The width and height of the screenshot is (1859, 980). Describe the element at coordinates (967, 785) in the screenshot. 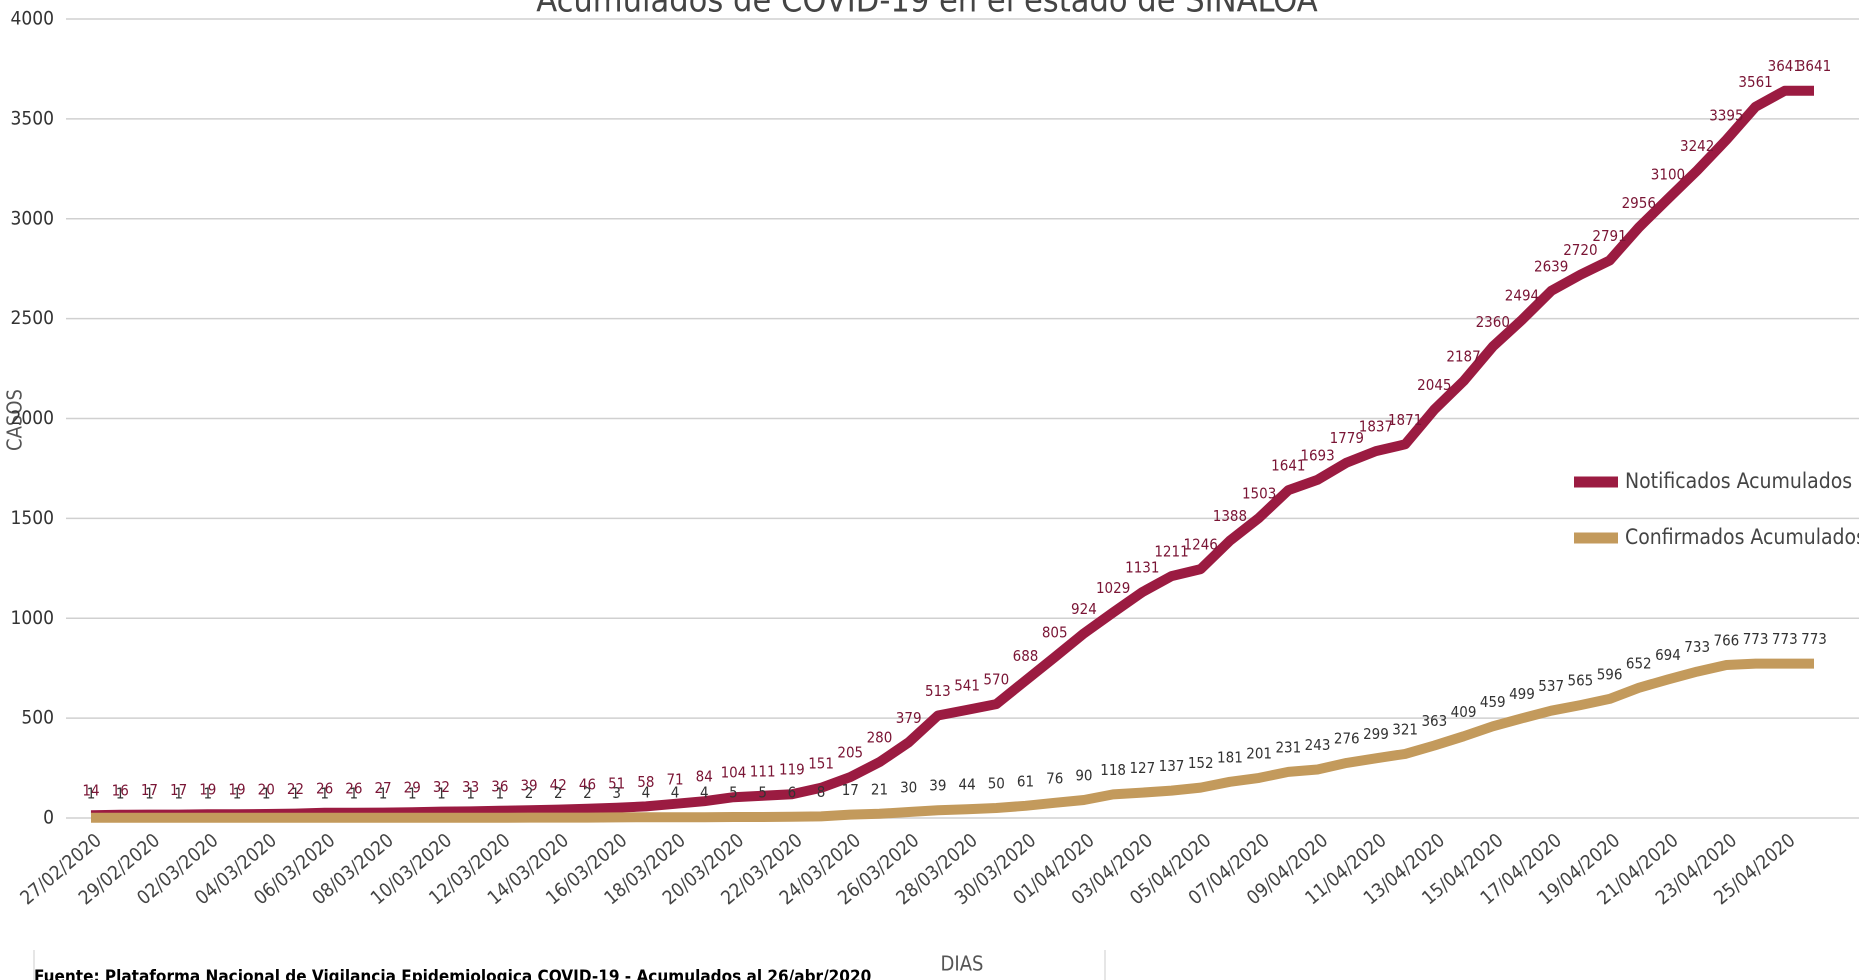

I see `data-label: 44` at that location.